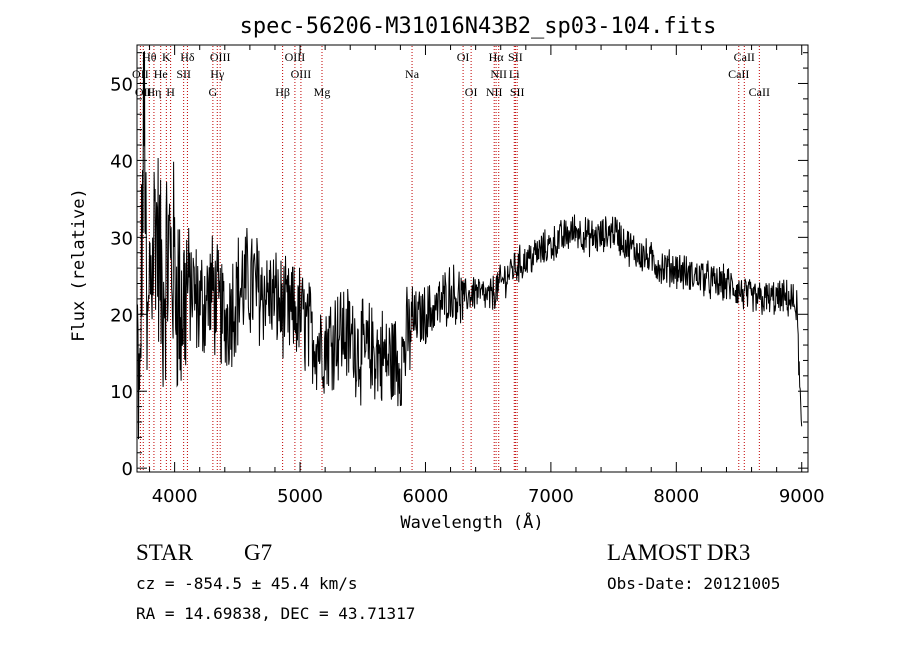 This screenshot has height=649, width=900. I want to click on spectral-line-label: Hη, so click(153, 92).